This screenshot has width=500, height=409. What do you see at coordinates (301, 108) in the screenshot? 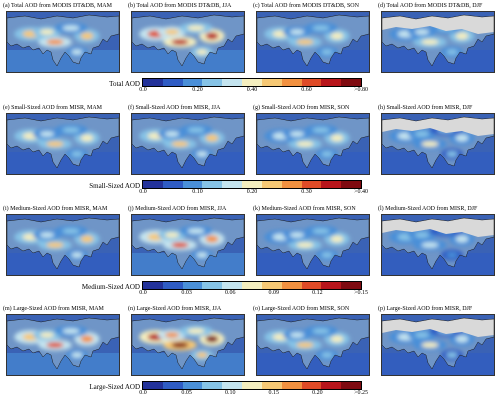
I see `panel-title: (g) Small-Sized AOD from MISR, SON` at bounding box center [301, 108].